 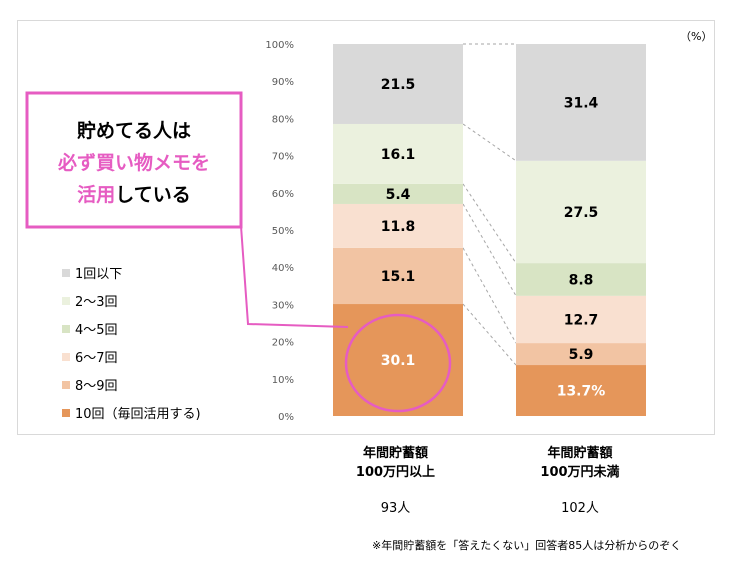 What do you see at coordinates (580, 453) in the screenshot?
I see `category-label-1-line1: 年間貯蓄額` at bounding box center [580, 453].